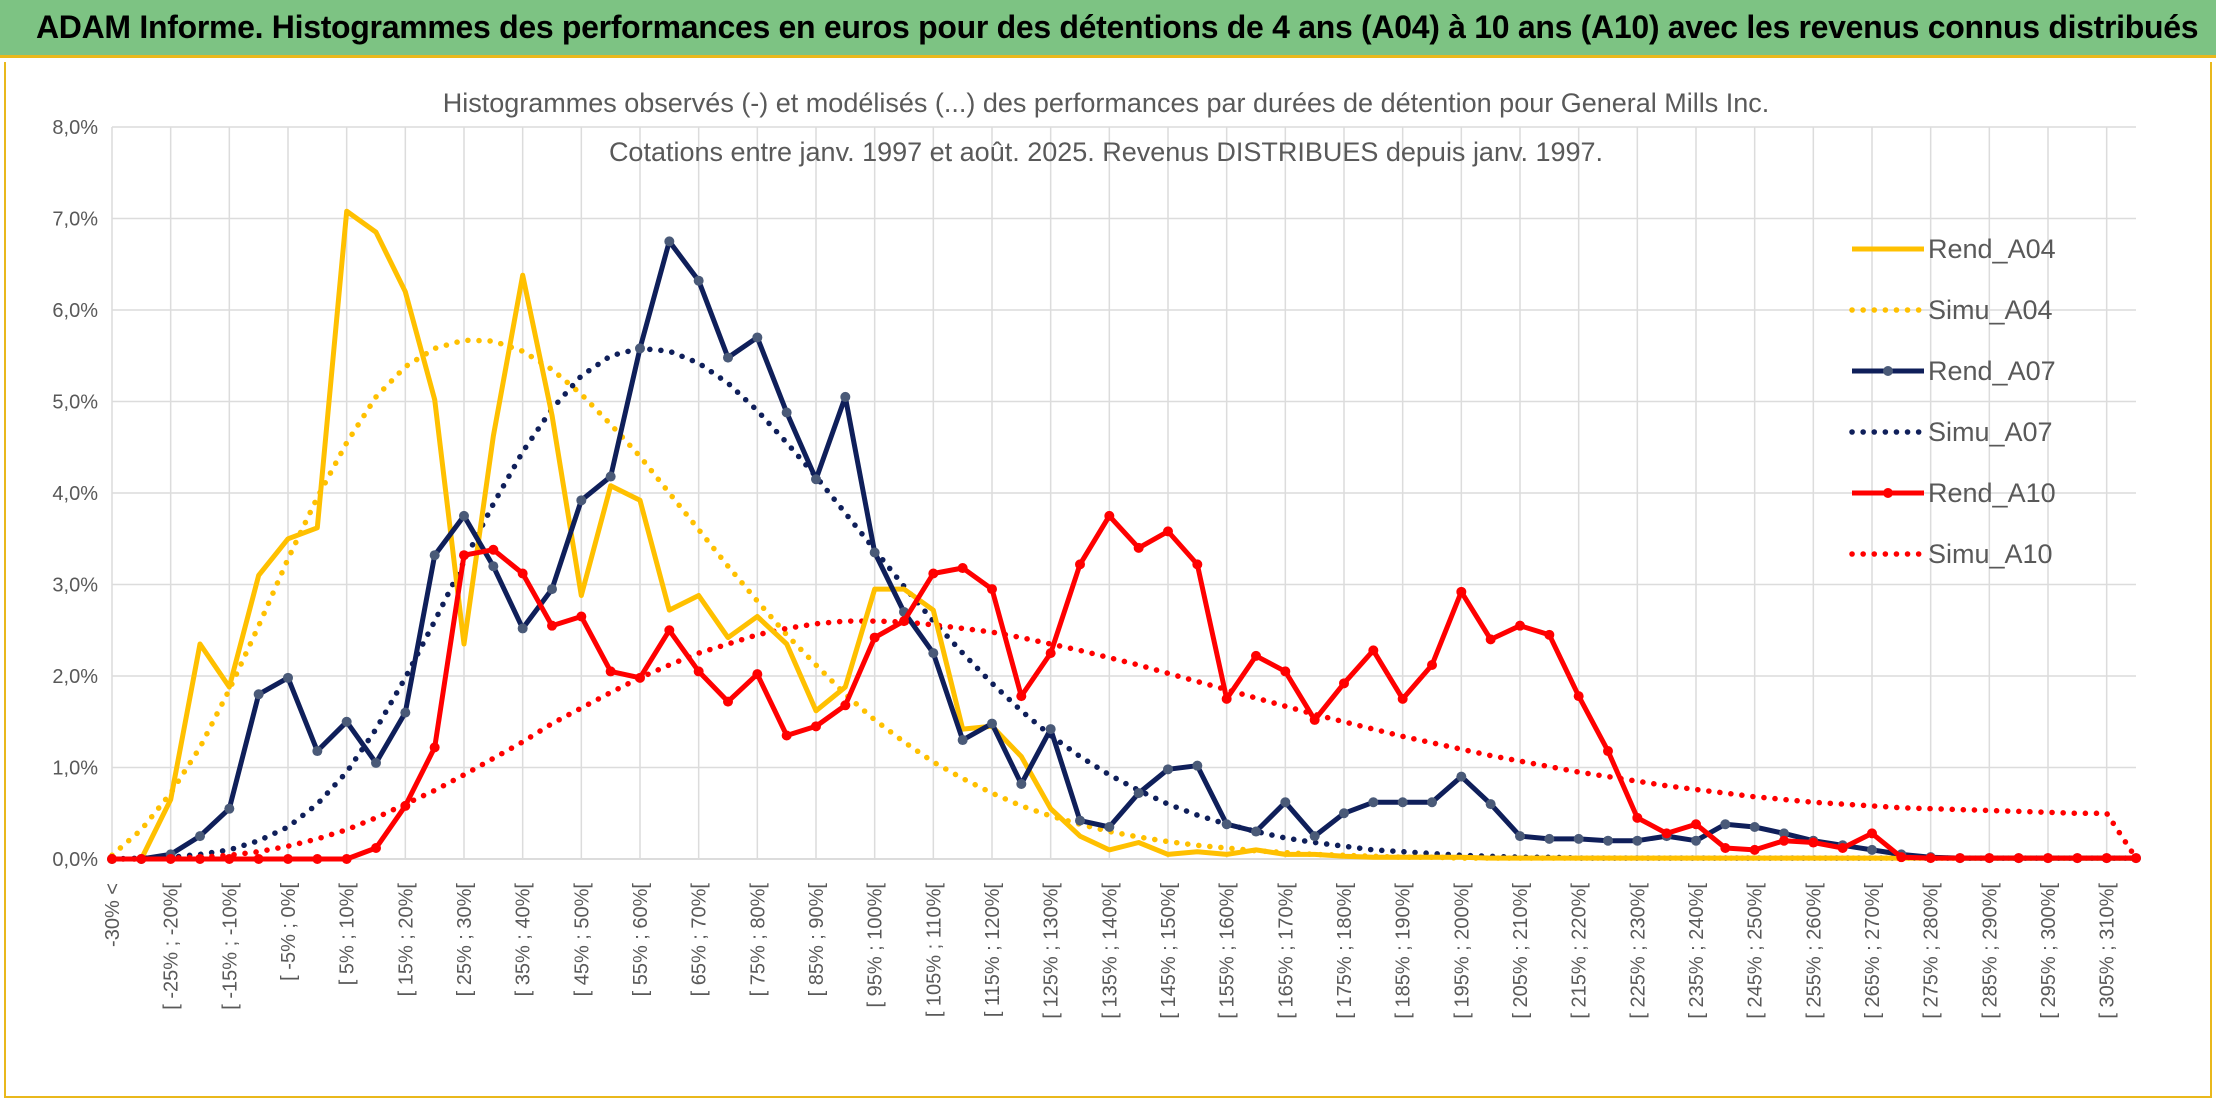 The image size is (2216, 1102). I want to click on legend-label: Simu_A07, so click(1990, 432).